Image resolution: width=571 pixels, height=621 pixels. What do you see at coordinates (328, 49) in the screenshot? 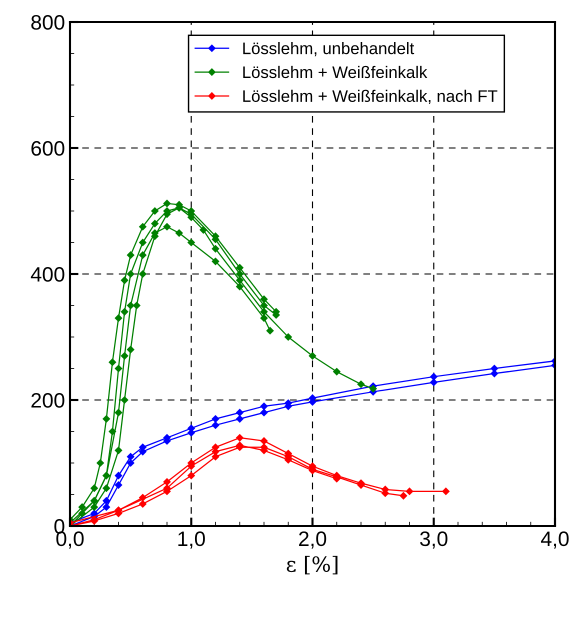
I see `legend-label: Lösslehm, unbehandelt` at bounding box center [328, 49].